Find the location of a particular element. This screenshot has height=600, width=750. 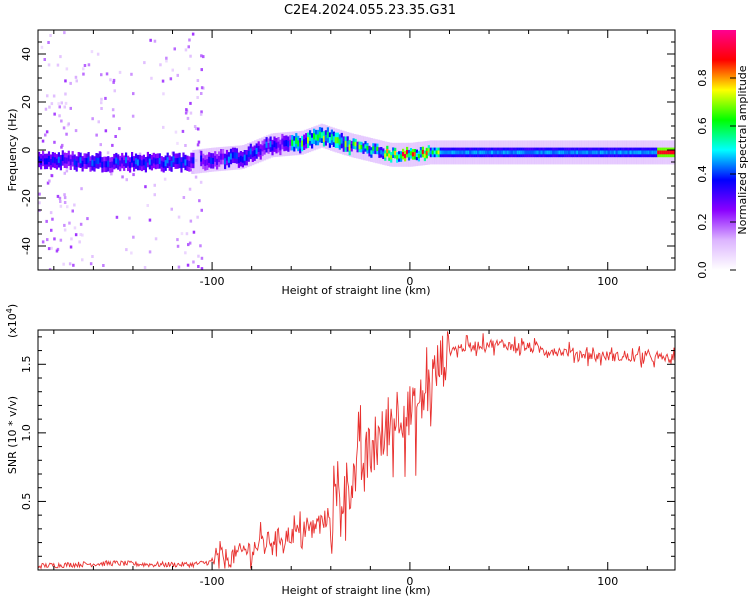

halo-cell is located at coordinates (198, 161).